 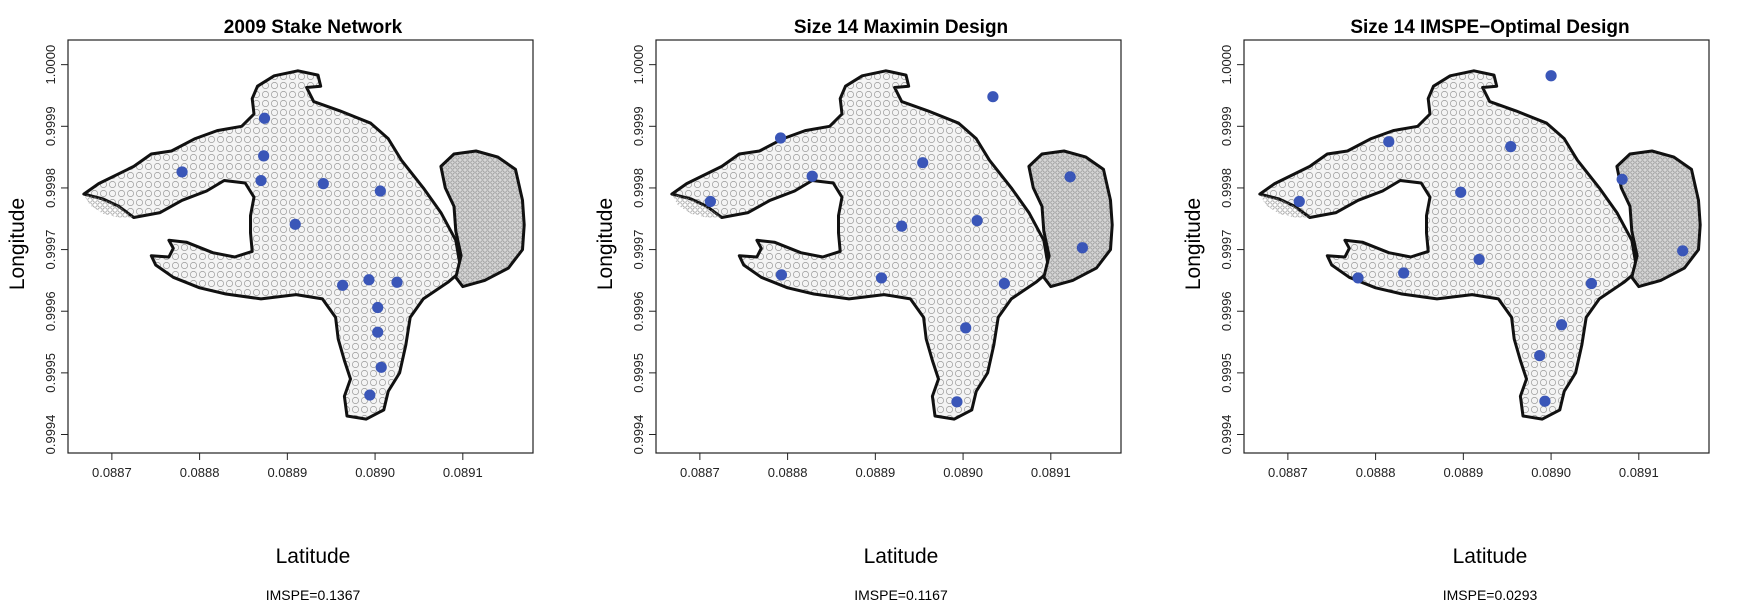 What do you see at coordinates (1490, 595) in the screenshot?
I see `imspe-caption: IMSPE=0.0293` at bounding box center [1490, 595].